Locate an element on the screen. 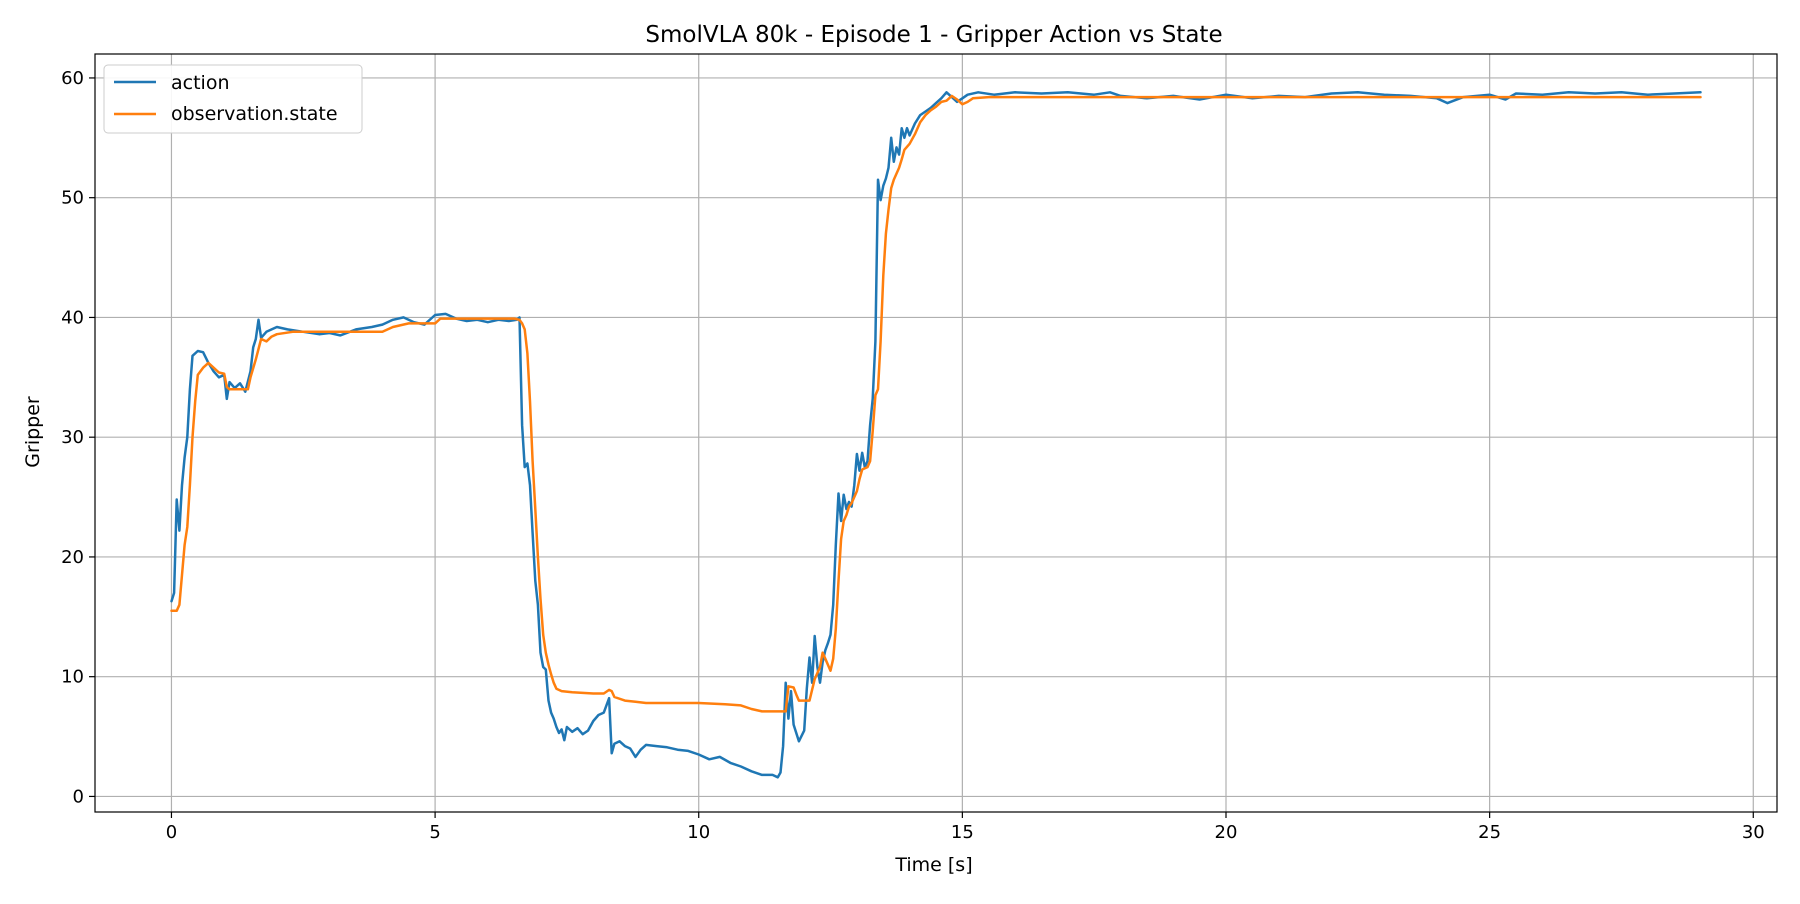 The width and height of the screenshot is (1800, 904). legend-label-observation-state: observation.state is located at coordinates (254, 114).